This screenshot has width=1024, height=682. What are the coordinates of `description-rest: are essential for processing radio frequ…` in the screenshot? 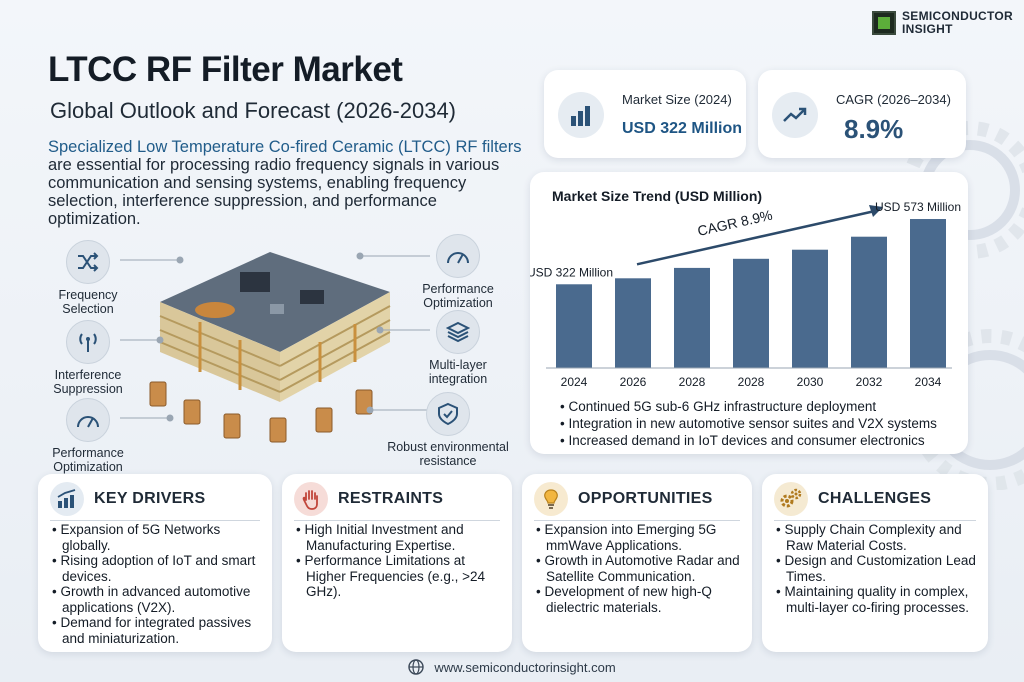 It's located at (274, 192).